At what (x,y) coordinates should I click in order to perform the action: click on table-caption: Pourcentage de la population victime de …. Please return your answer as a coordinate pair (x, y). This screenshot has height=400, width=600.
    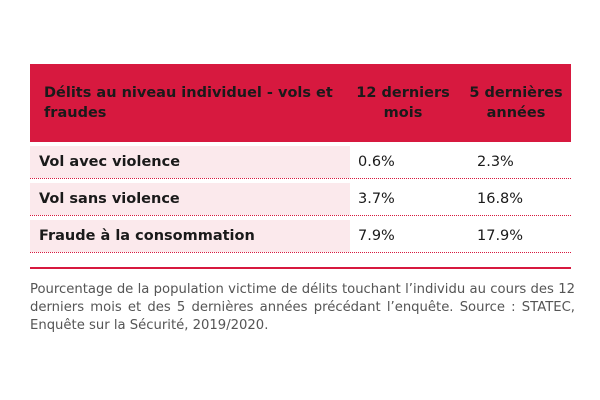
    Looking at the image, I should click on (302, 308).